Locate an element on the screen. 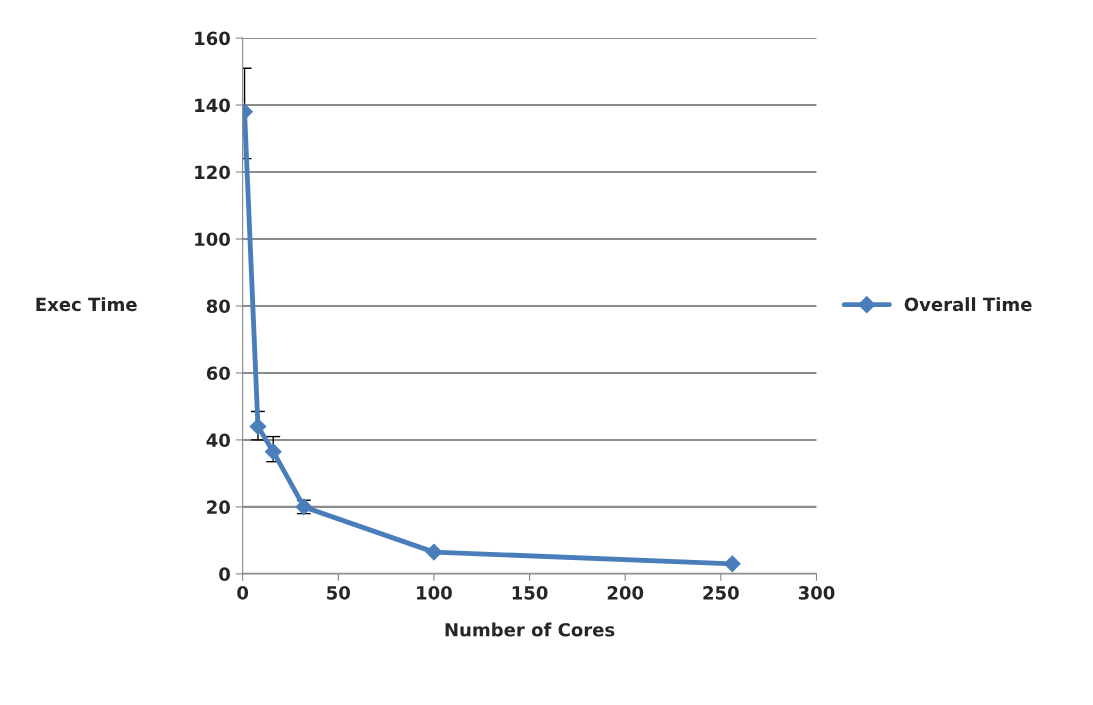  x-tick-label: 100 is located at coordinates (434, 592).